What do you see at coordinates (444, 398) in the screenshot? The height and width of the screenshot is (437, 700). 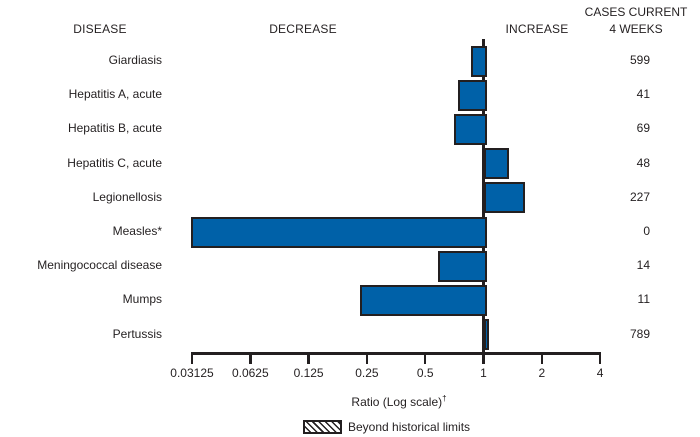 I see `x-axis-title-dagger: †` at bounding box center [444, 398].